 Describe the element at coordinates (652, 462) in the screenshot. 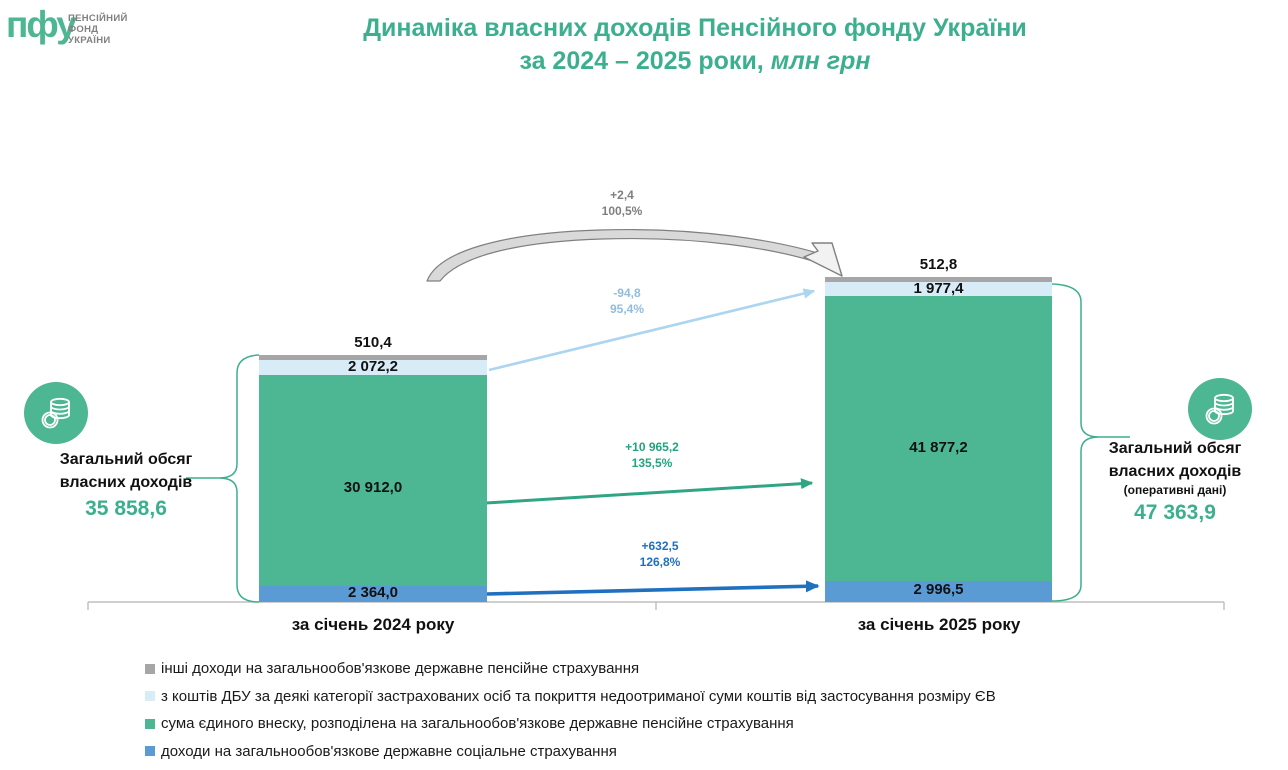

I see `change-single-percent: 135,5%` at that location.